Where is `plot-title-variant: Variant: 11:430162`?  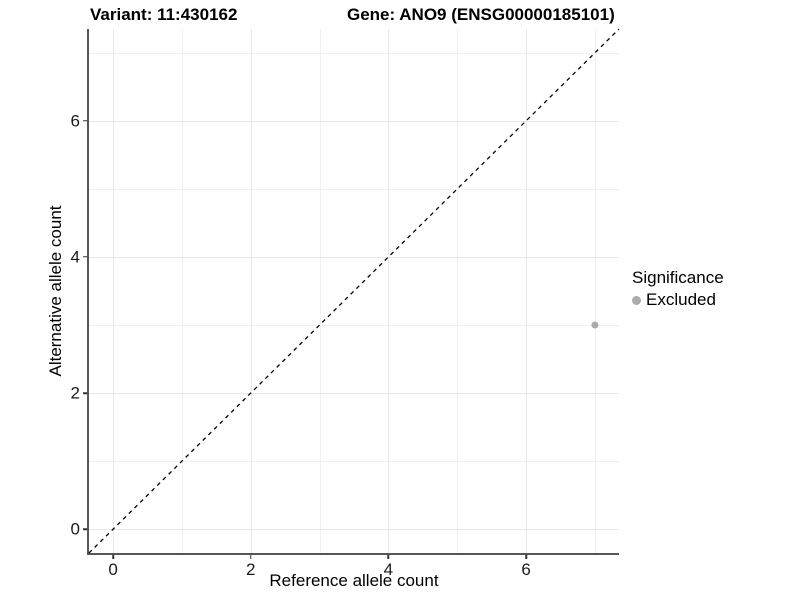
plot-title-variant: Variant: 11:430162 is located at coordinates (164, 14).